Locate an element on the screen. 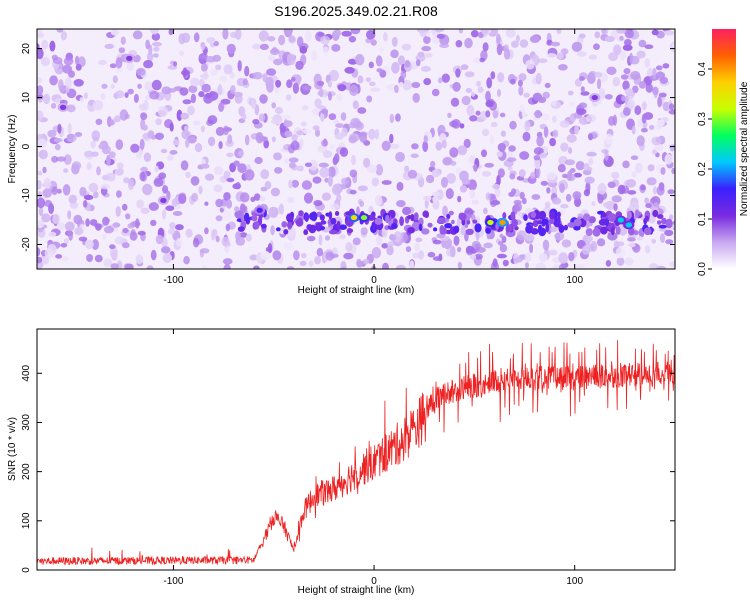  spectrogram-hotspot is located at coordinates (490, 222).